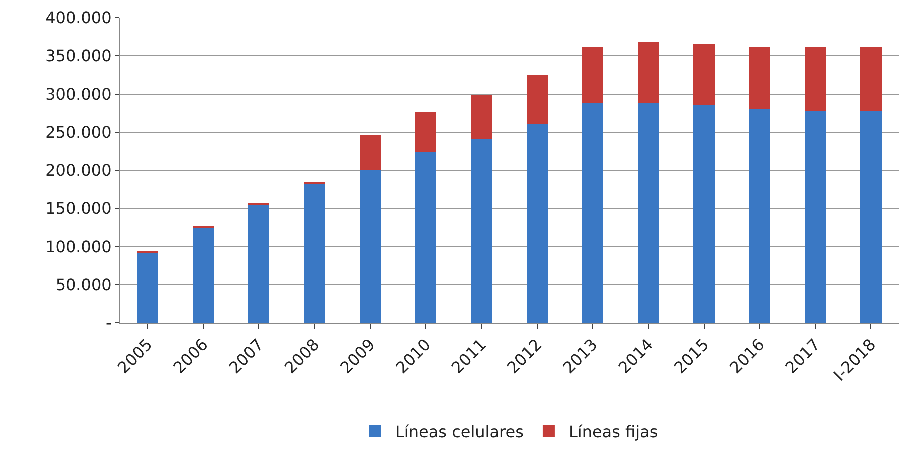  Describe the element at coordinates (460, 432) in the screenshot. I see `legend-label: Líneas celulares` at that location.